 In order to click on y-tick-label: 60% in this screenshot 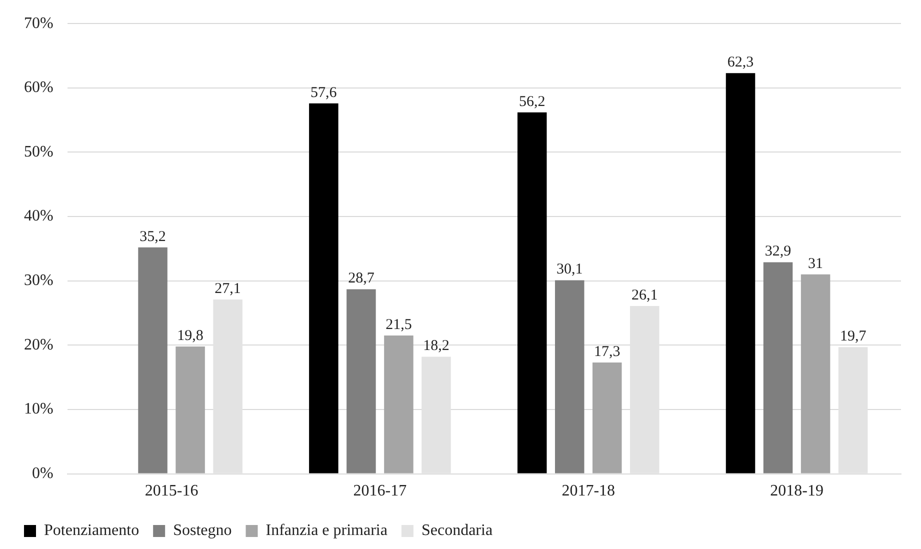, I will do `click(39, 87)`.